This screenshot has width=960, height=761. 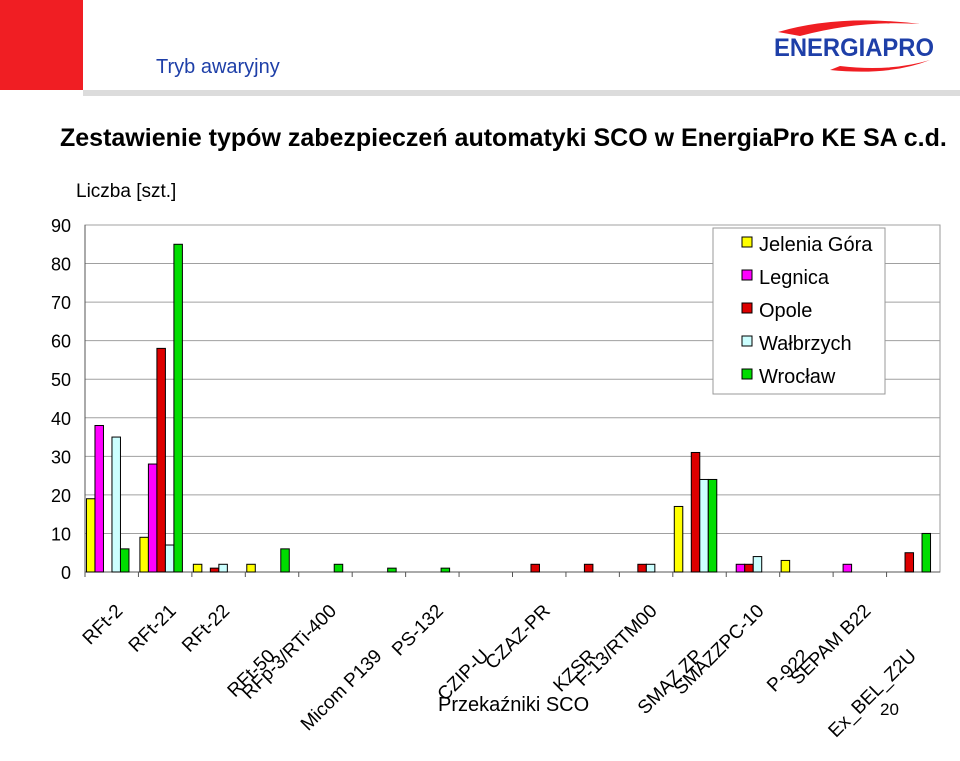 What do you see at coordinates (289, 652) in the screenshot?
I see `category-label: RFp-3/RTi-400` at bounding box center [289, 652].